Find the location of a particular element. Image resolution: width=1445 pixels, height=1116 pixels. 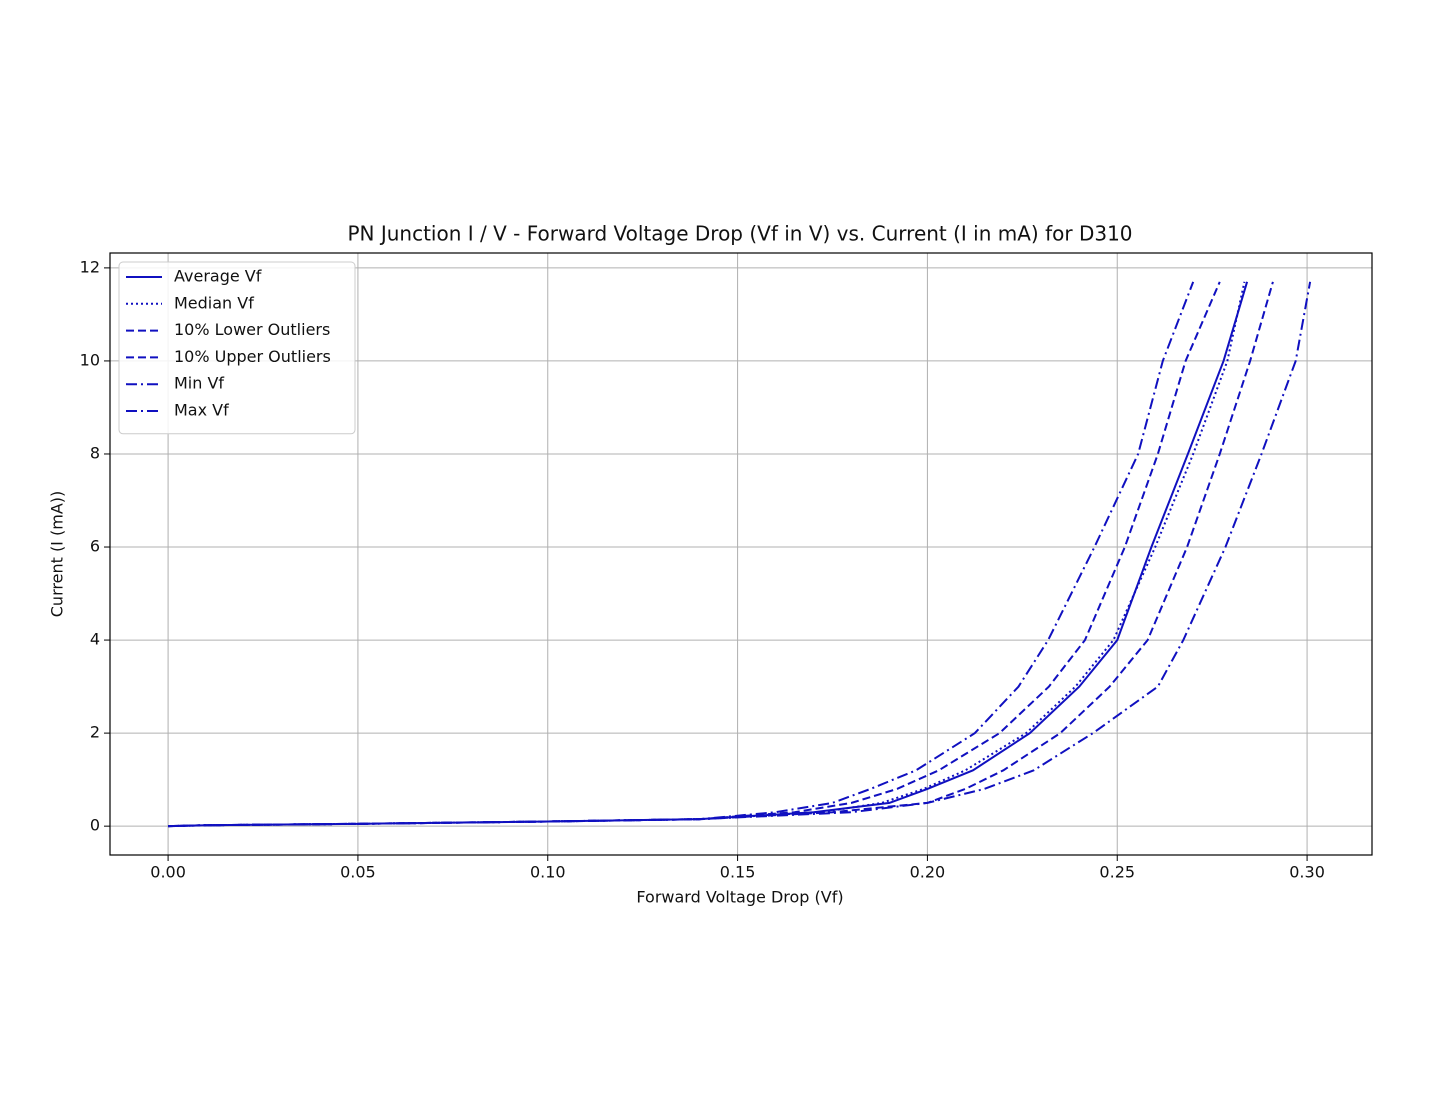

legend-label: Min Vf is located at coordinates (199, 383).